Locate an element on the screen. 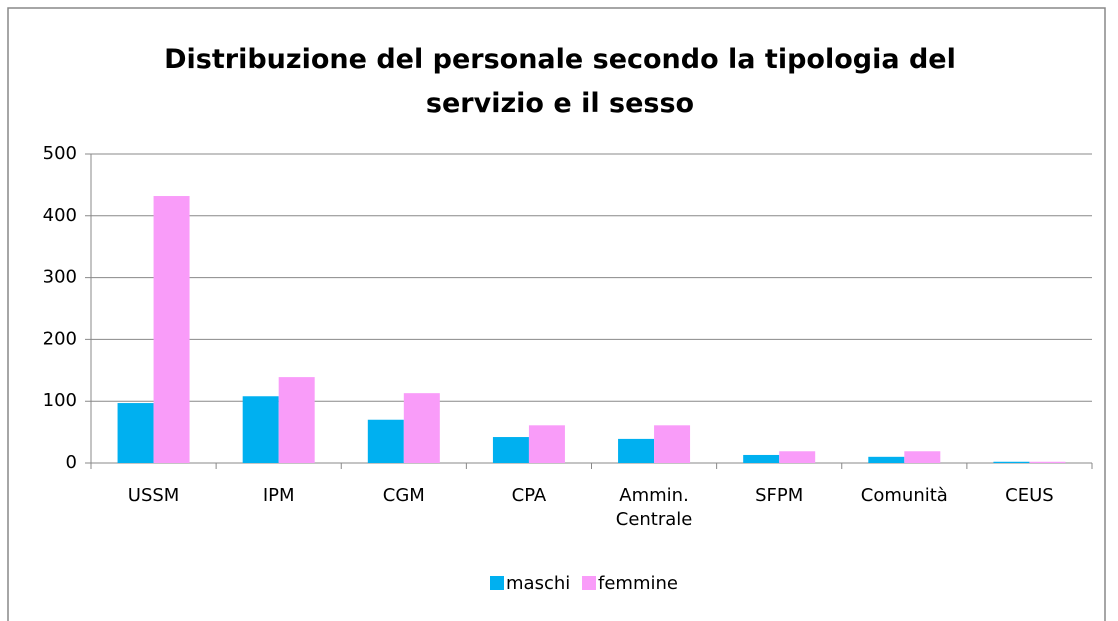  y-tick-label: 500 is located at coordinates (60, 153).